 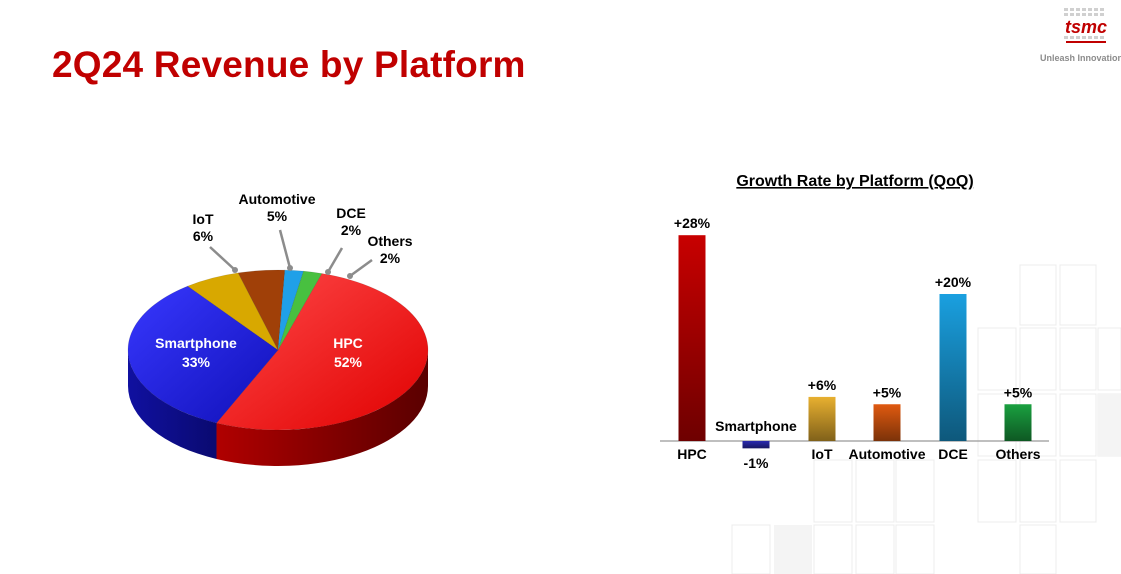 What do you see at coordinates (756, 426) in the screenshot?
I see `bar-category-smartphone: Smartphone` at bounding box center [756, 426].